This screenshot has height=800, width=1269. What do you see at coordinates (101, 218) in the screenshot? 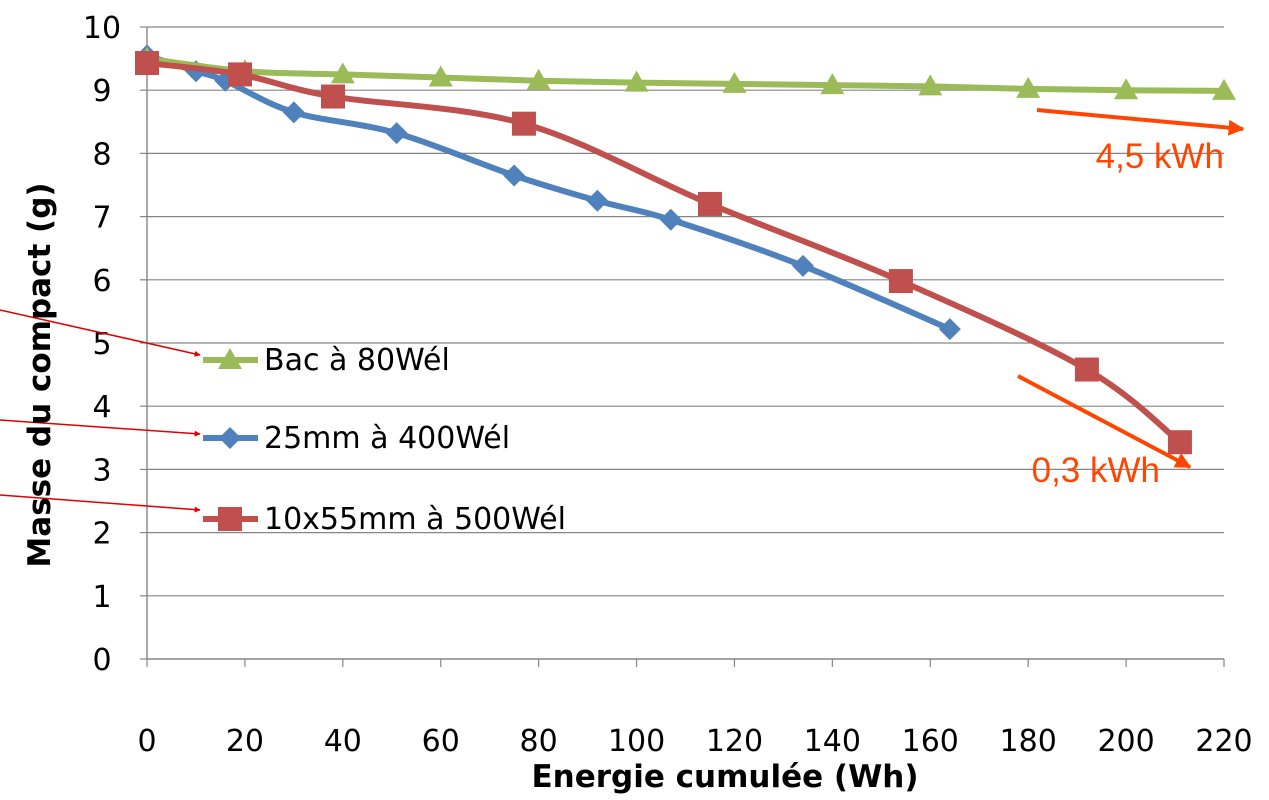
I see `y-tick-label: 7` at bounding box center [101, 218].